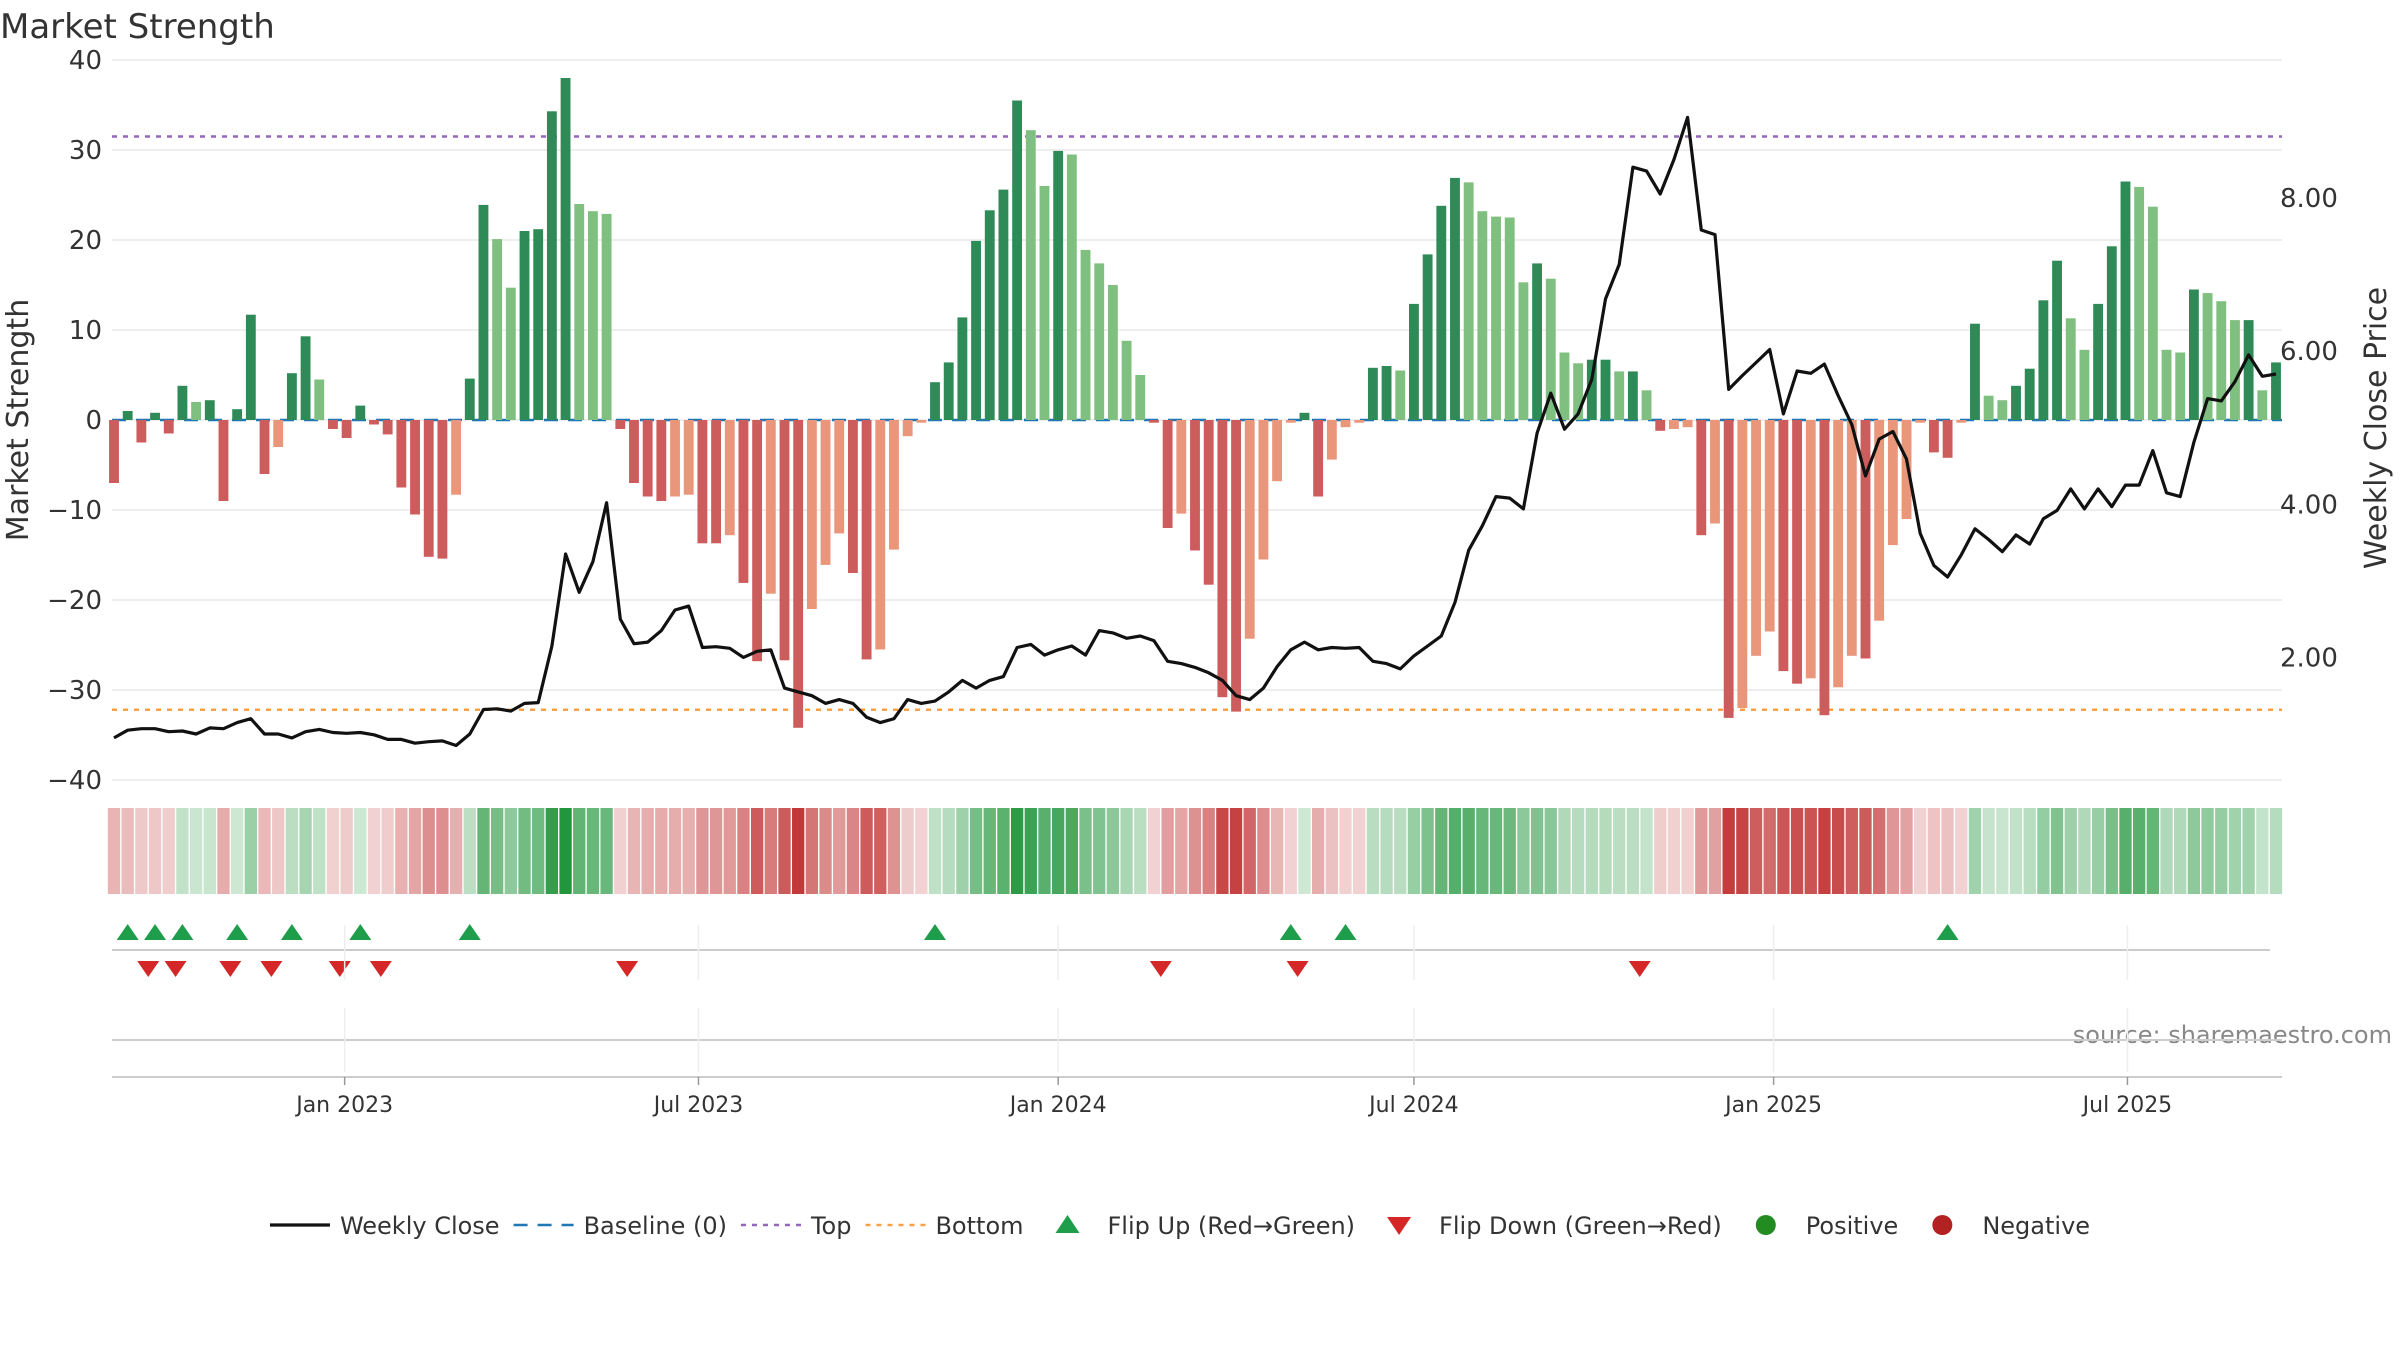 This screenshot has width=2400, height=1354. Describe the element at coordinates (1580, 1226) in the screenshot. I see `legend-label: Flip Down (Green→Red)` at that location.